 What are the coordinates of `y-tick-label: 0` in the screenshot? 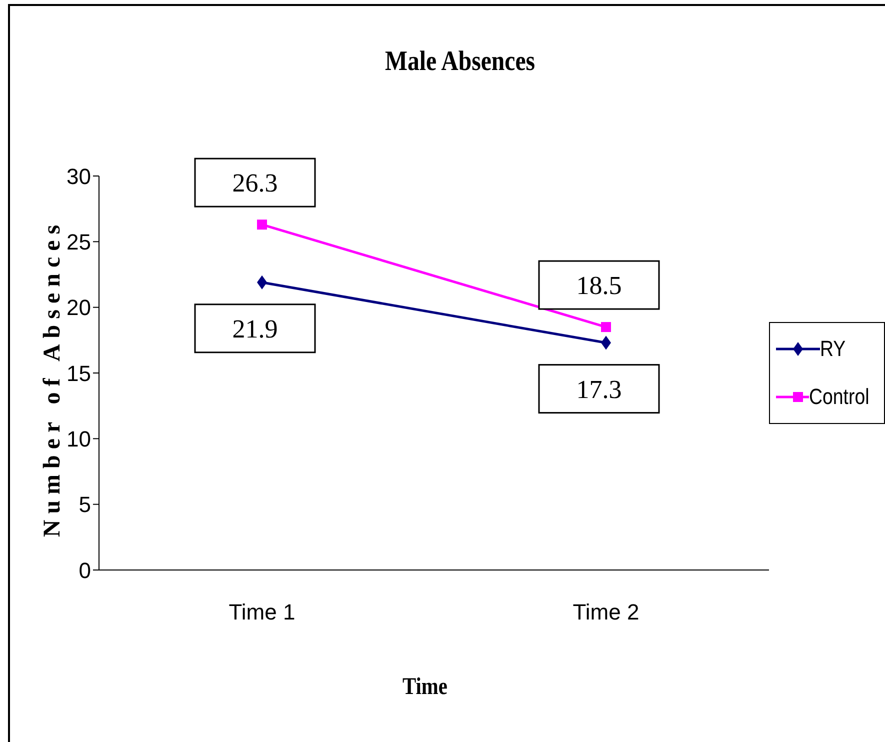 It's located at (84, 570).